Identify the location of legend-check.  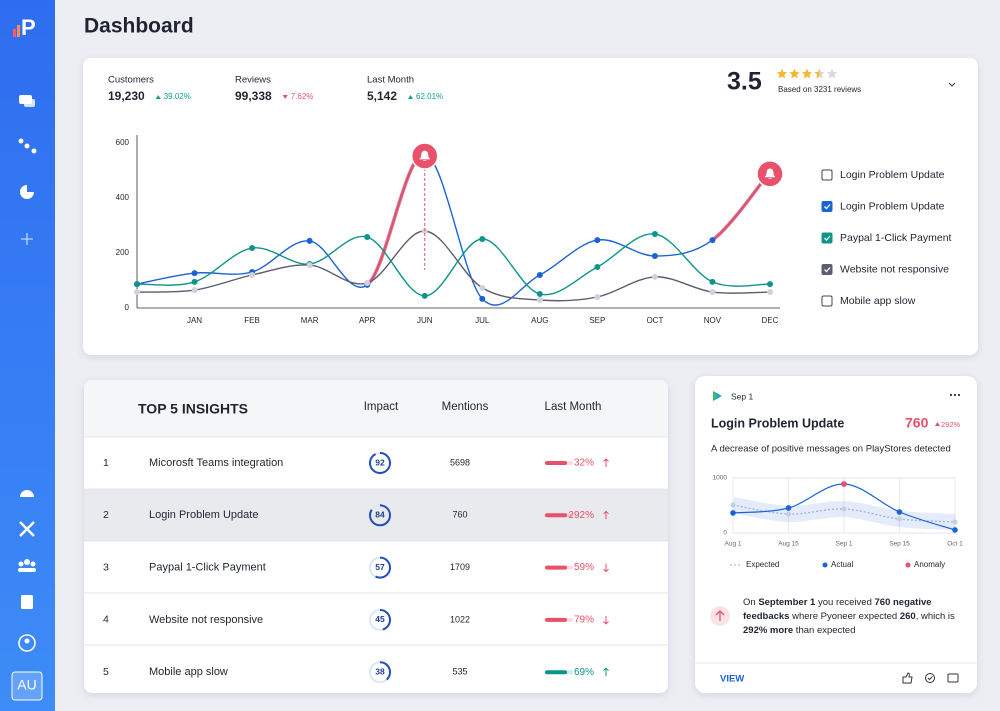
(827, 207).